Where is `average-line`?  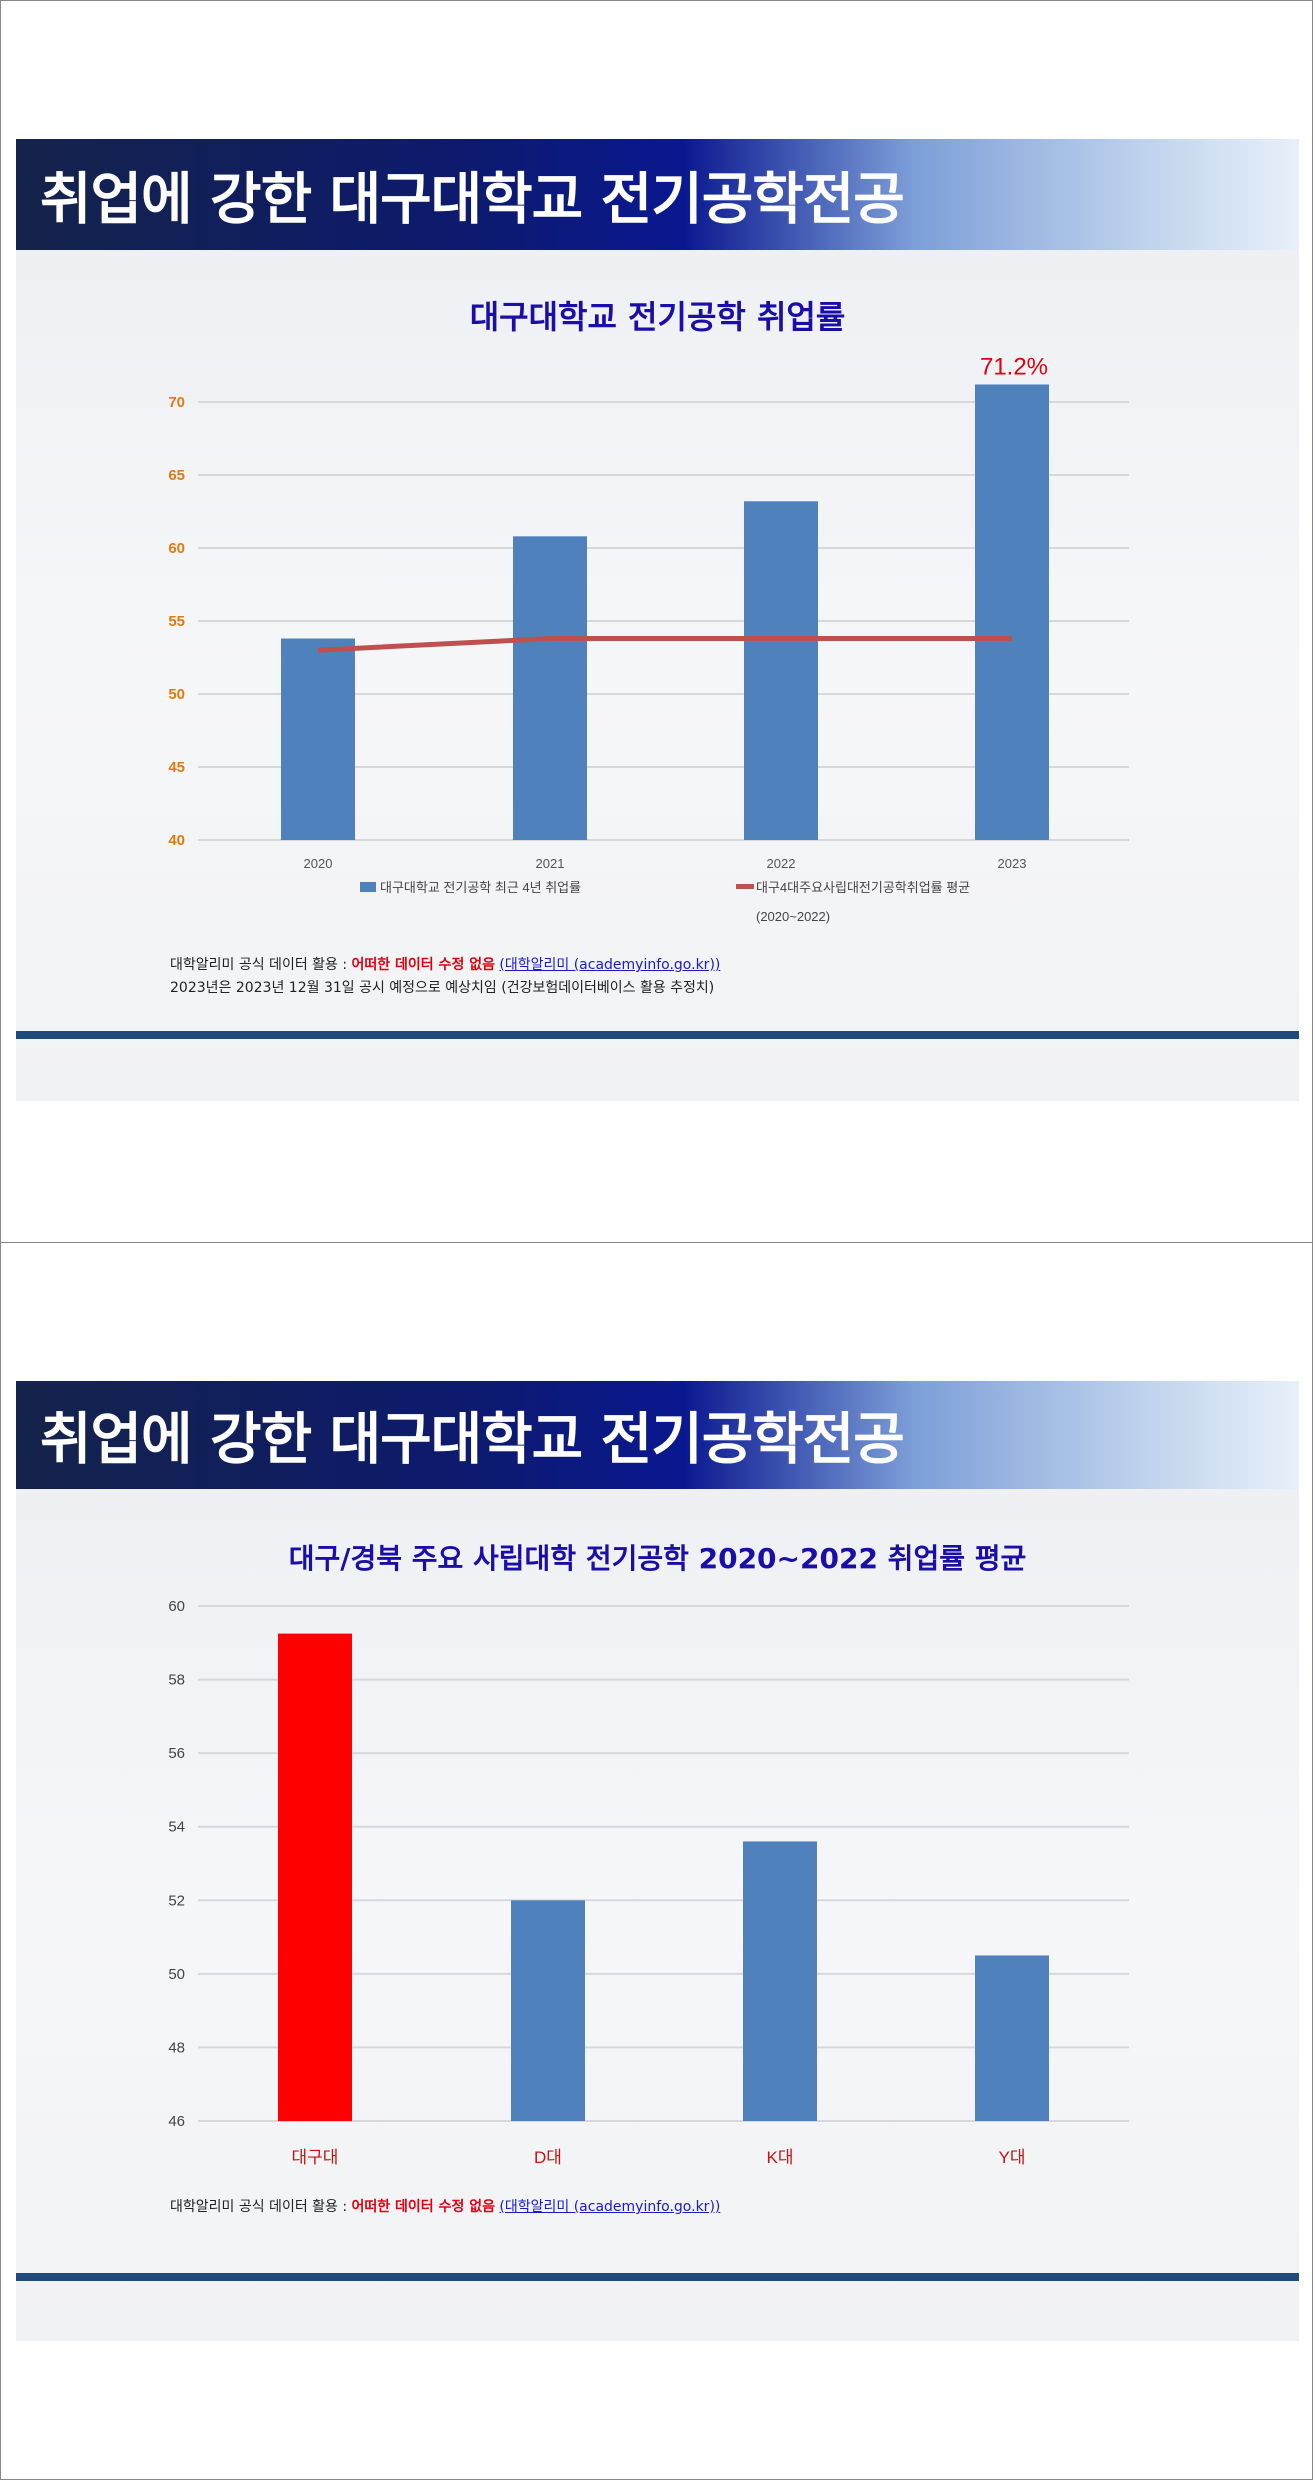
average-line is located at coordinates (664, 644).